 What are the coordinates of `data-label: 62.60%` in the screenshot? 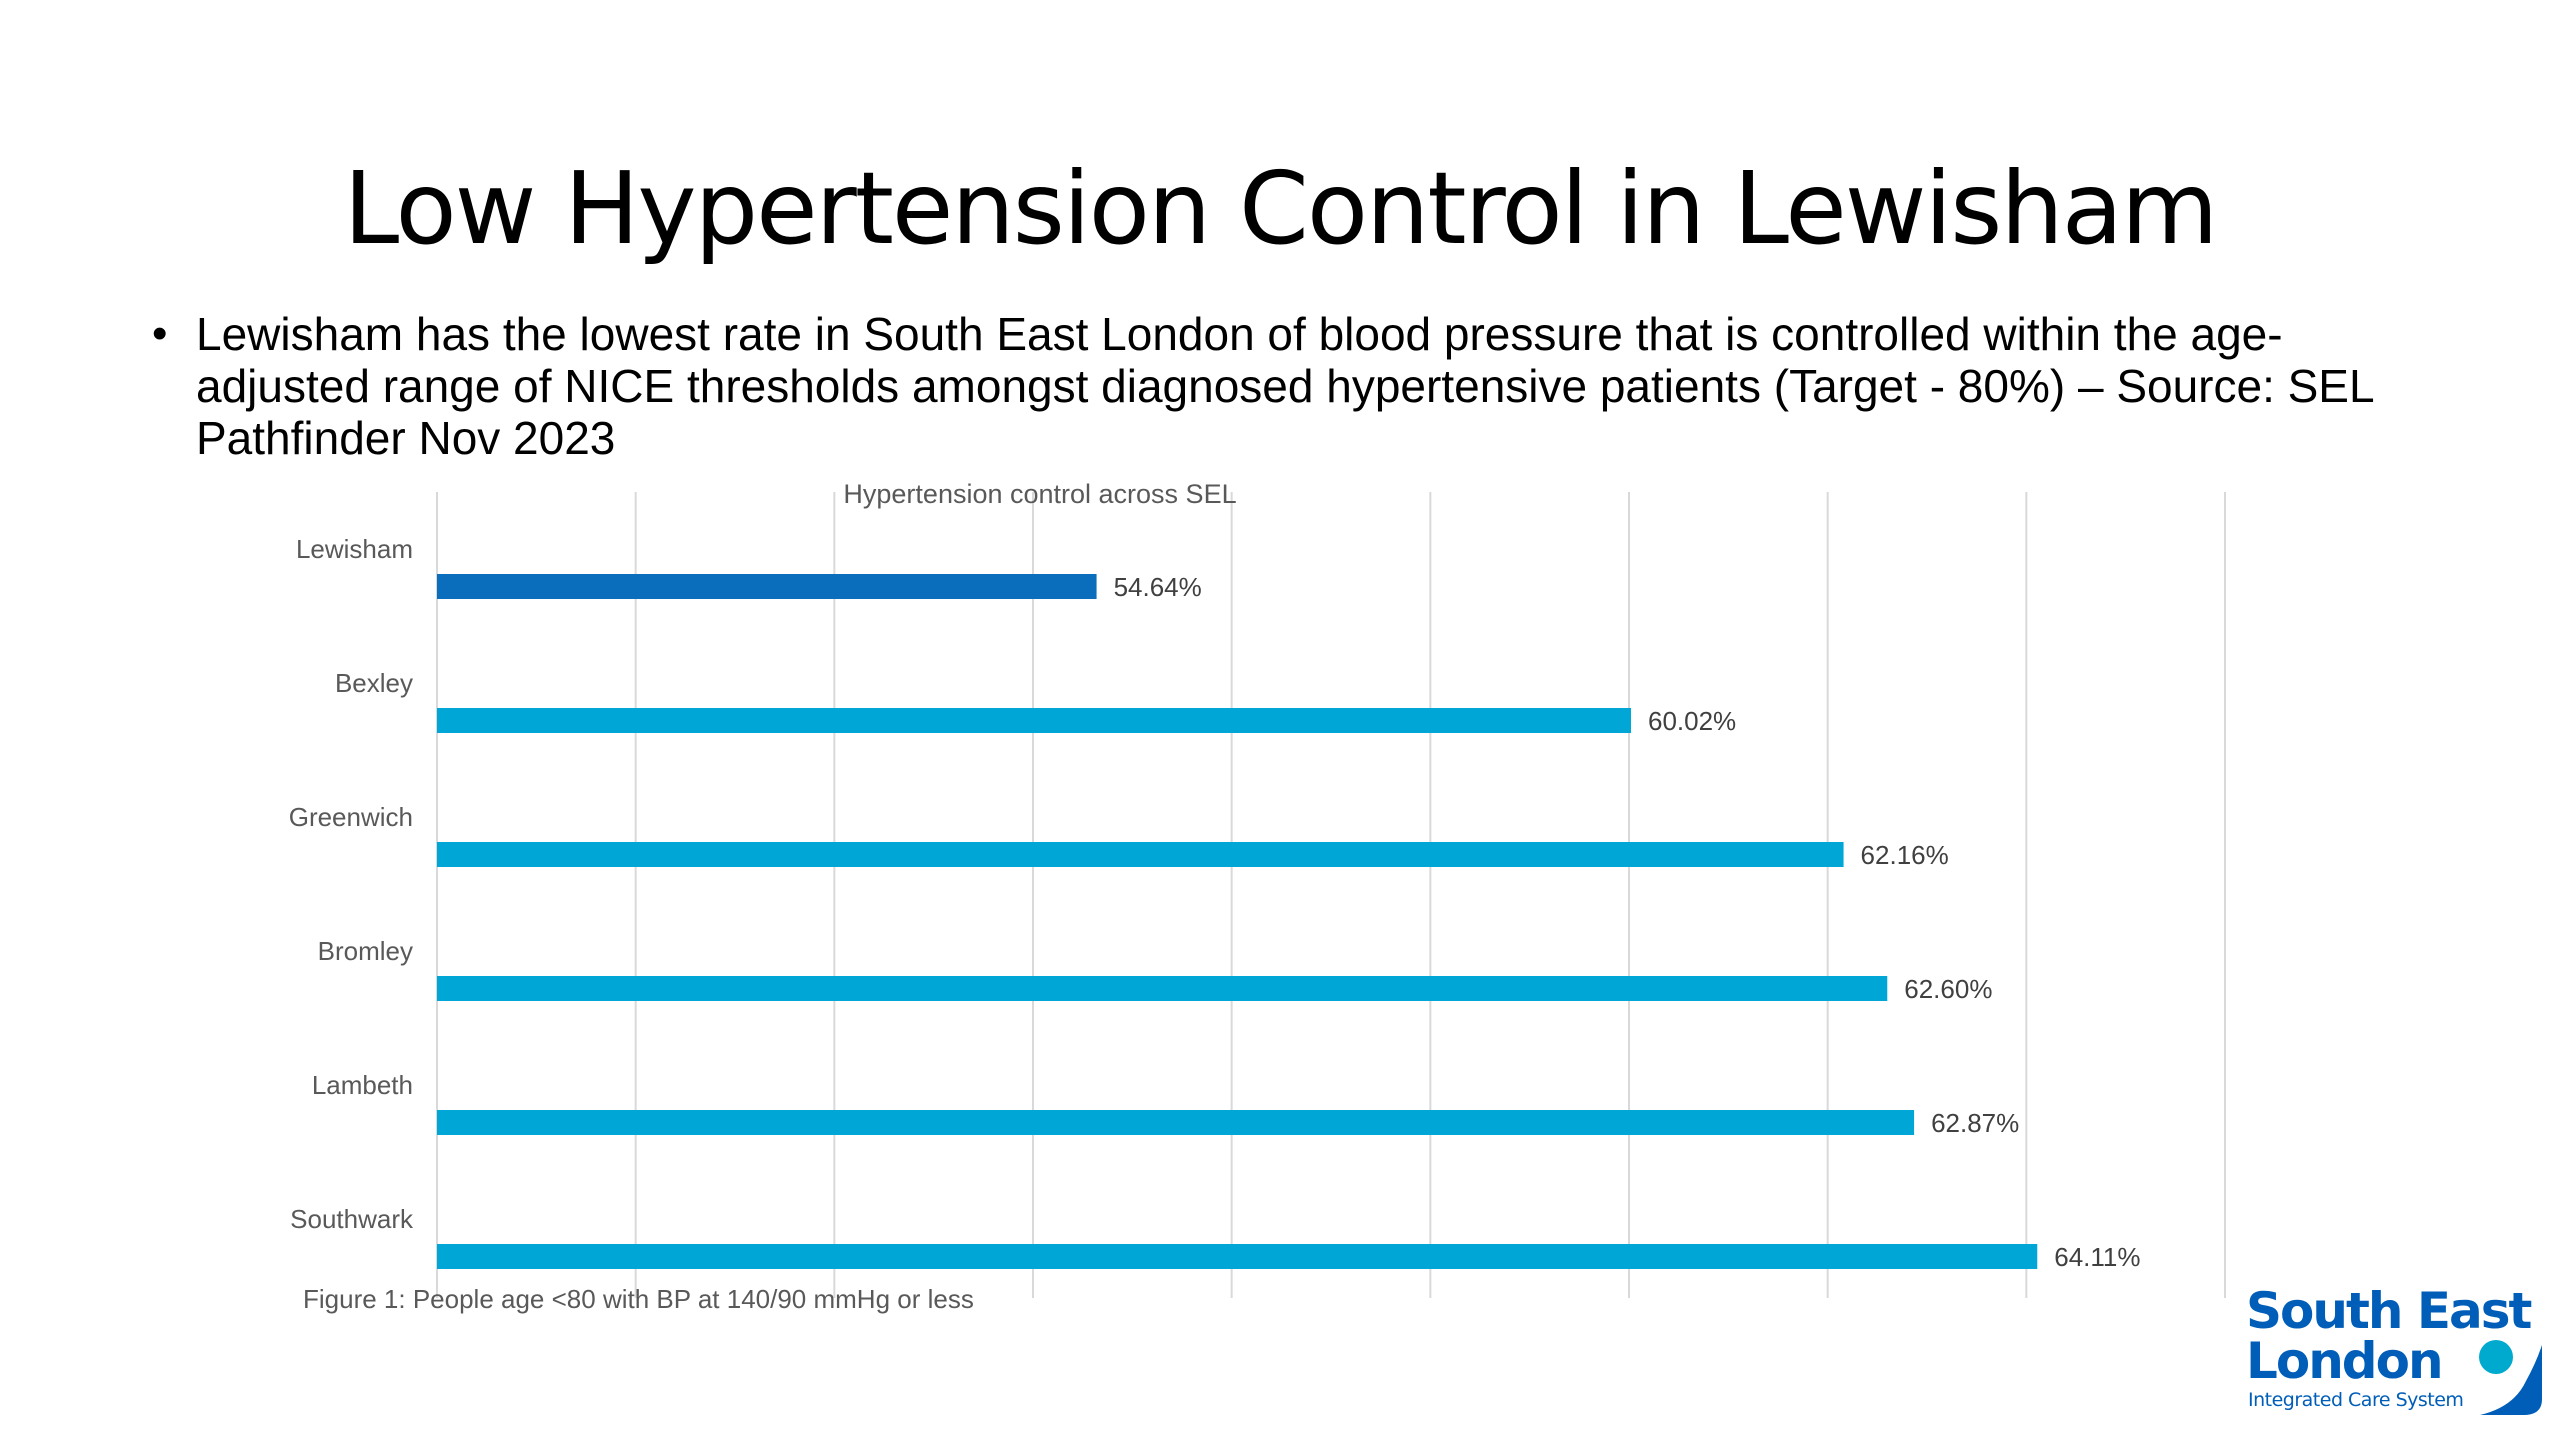 It's located at (1948, 989).